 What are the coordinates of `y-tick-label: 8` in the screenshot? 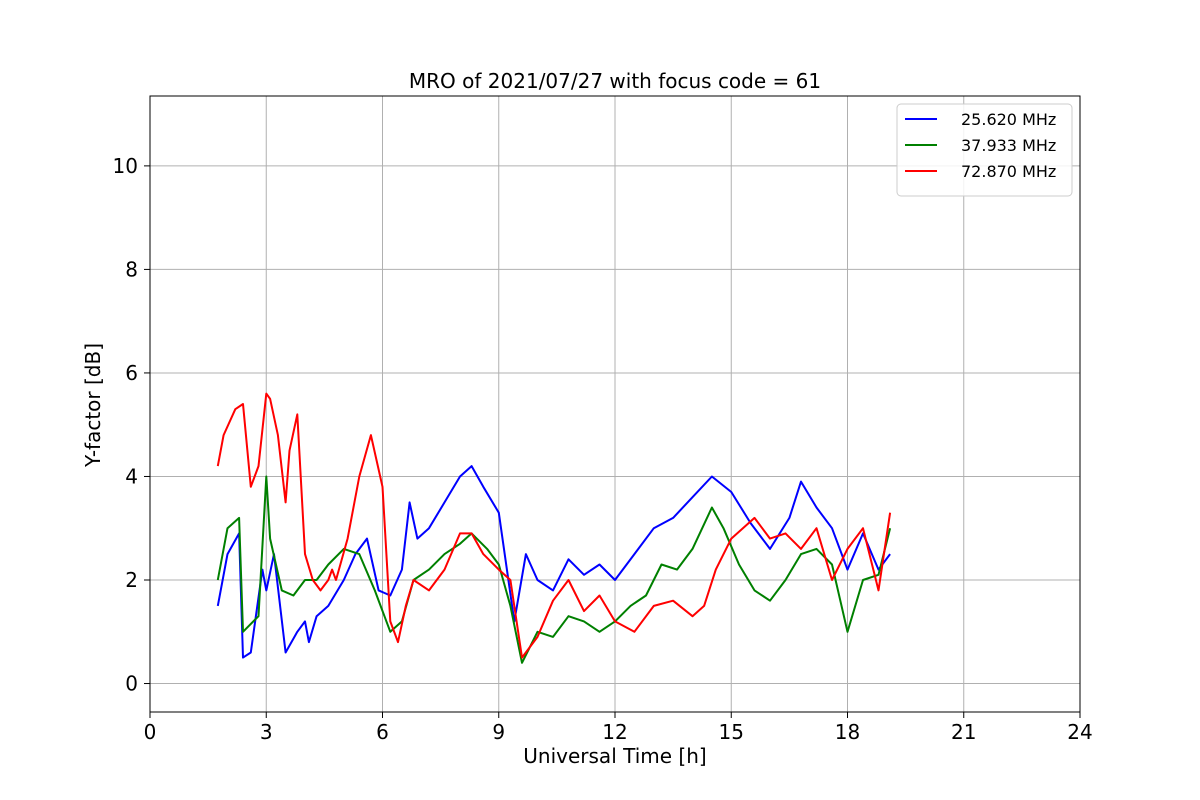 It's located at (131, 269).